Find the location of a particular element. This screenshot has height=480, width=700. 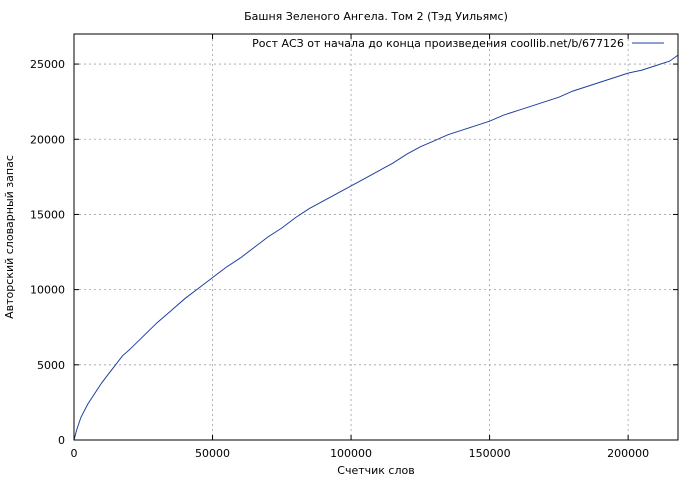

y-tick-label: 0 is located at coordinates (61, 440).